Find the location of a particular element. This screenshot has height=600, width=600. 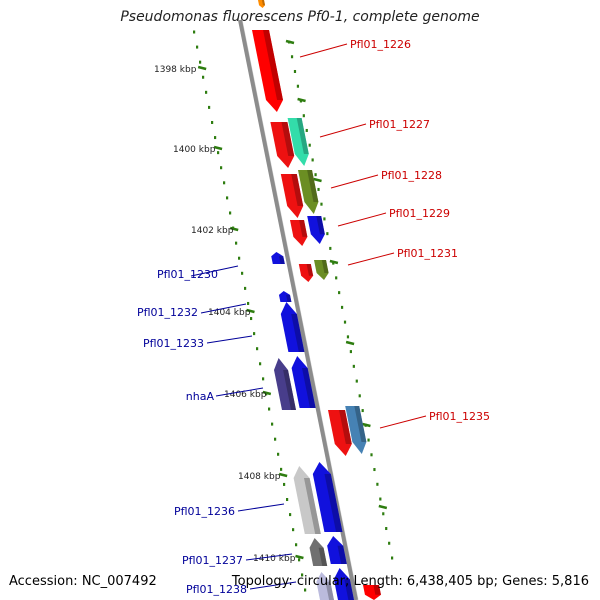

svg-text: nhaA is located at coordinates (200, 396).